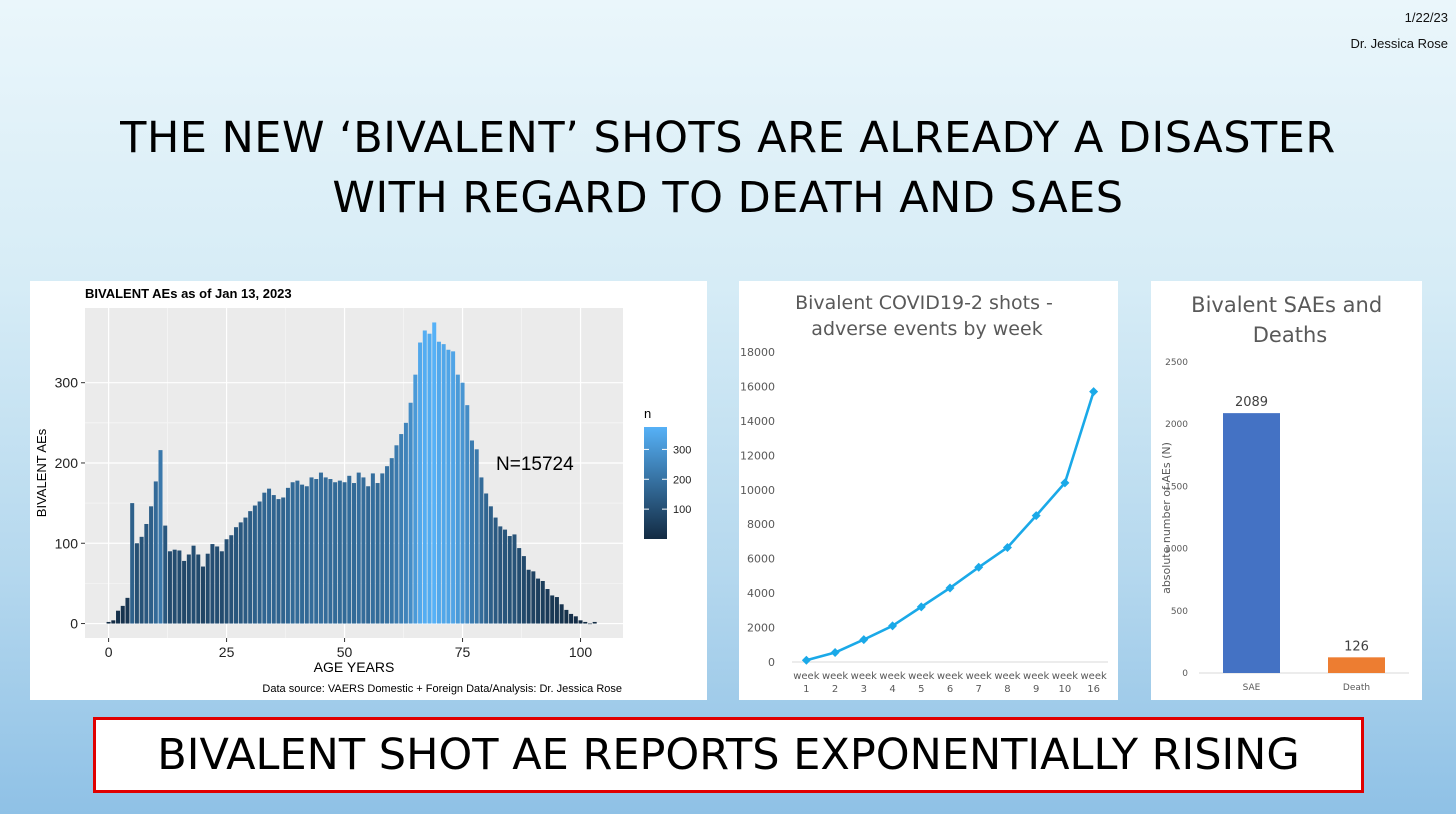 The height and width of the screenshot is (814, 1456). I want to click on bar-chart-bars: 2089 SAE 126 Death, so click(1304, 544).